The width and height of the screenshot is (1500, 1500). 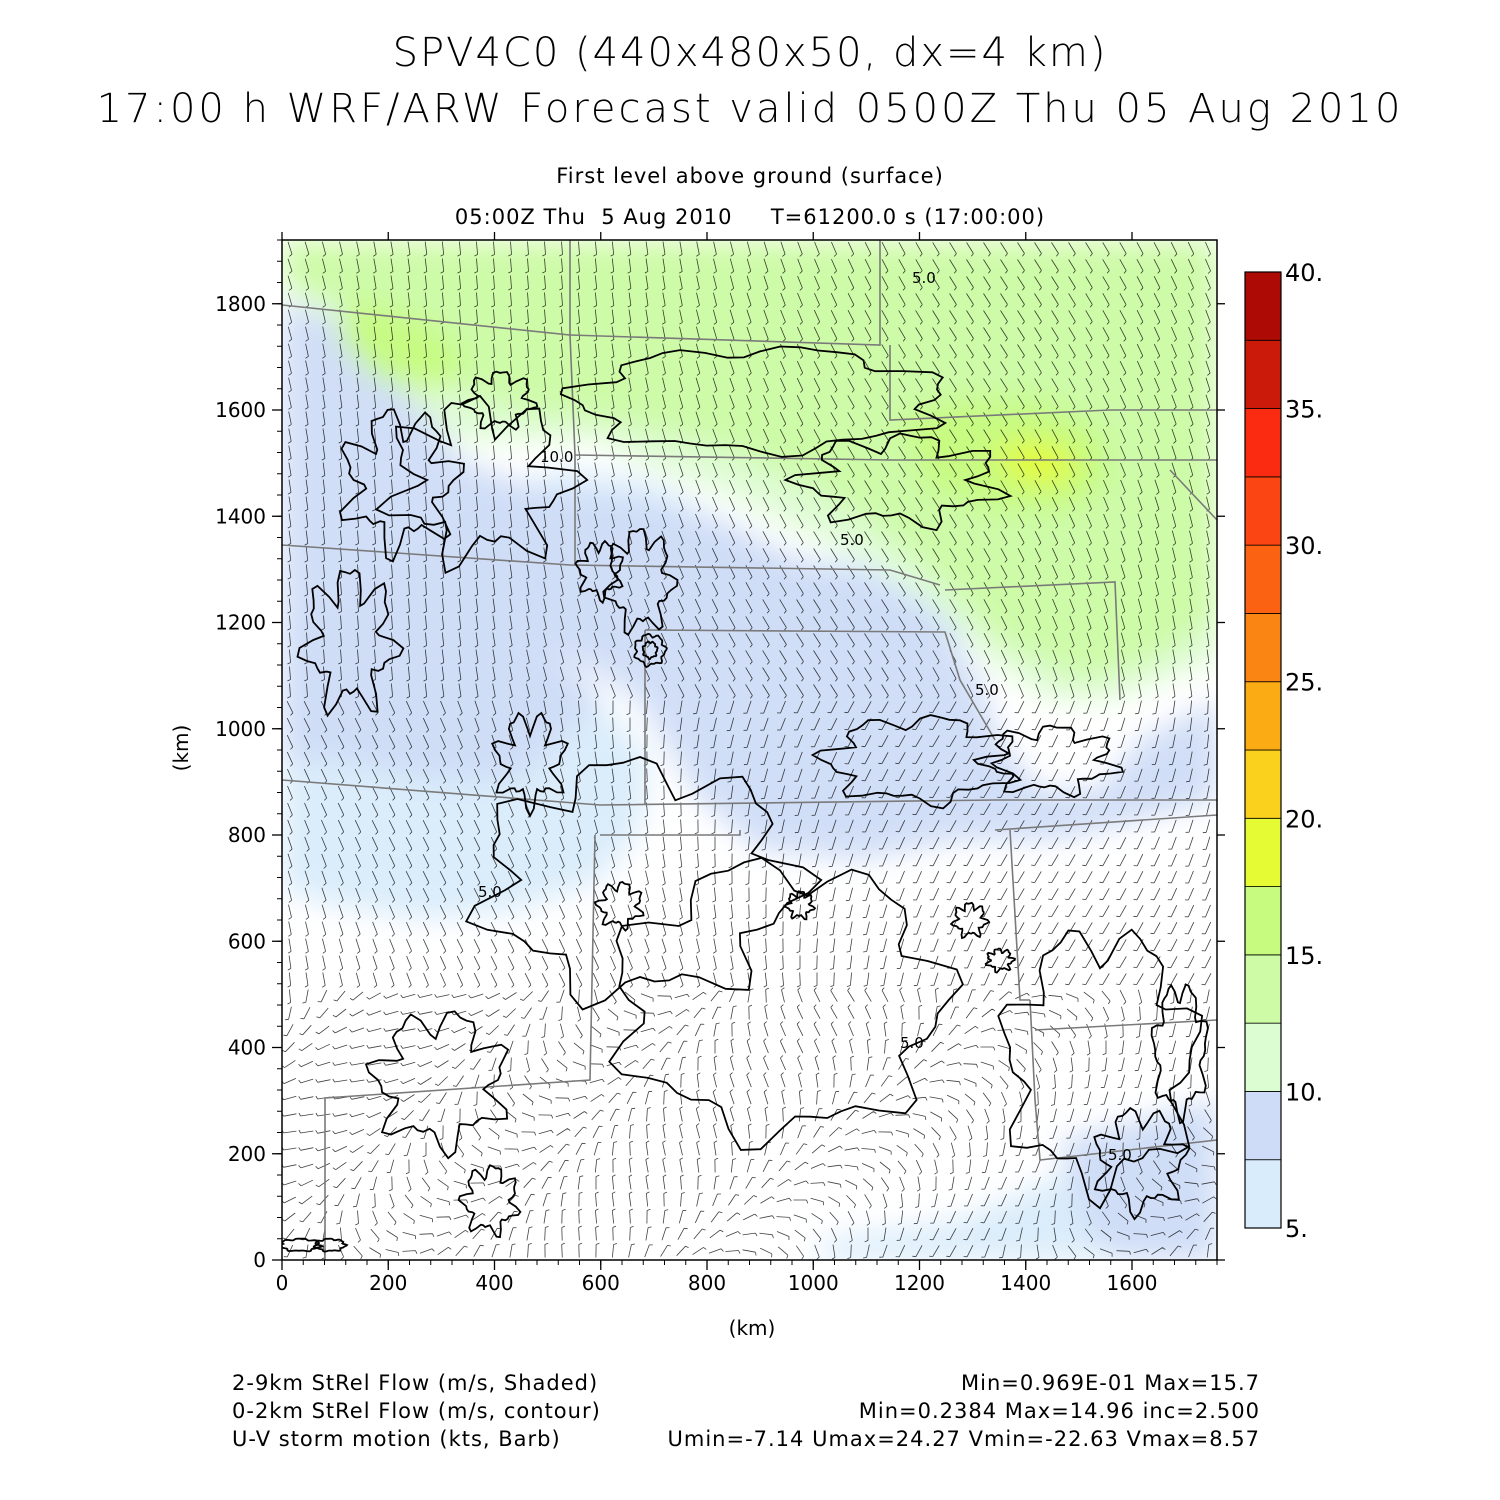 What do you see at coordinates (601, 1283) in the screenshot?
I see `x-tick-label: 600` at bounding box center [601, 1283].